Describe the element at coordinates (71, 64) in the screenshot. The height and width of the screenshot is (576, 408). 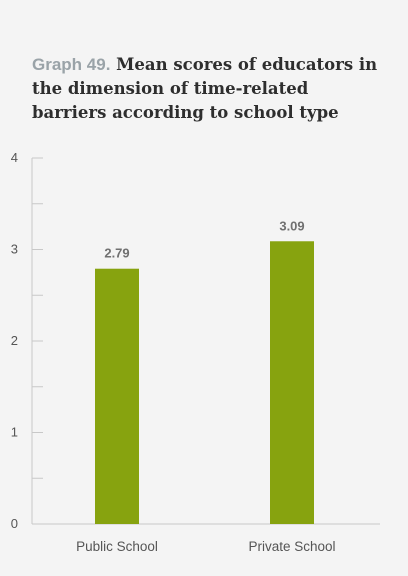
I see `chart-title-prefix: Graph 49.` at that location.